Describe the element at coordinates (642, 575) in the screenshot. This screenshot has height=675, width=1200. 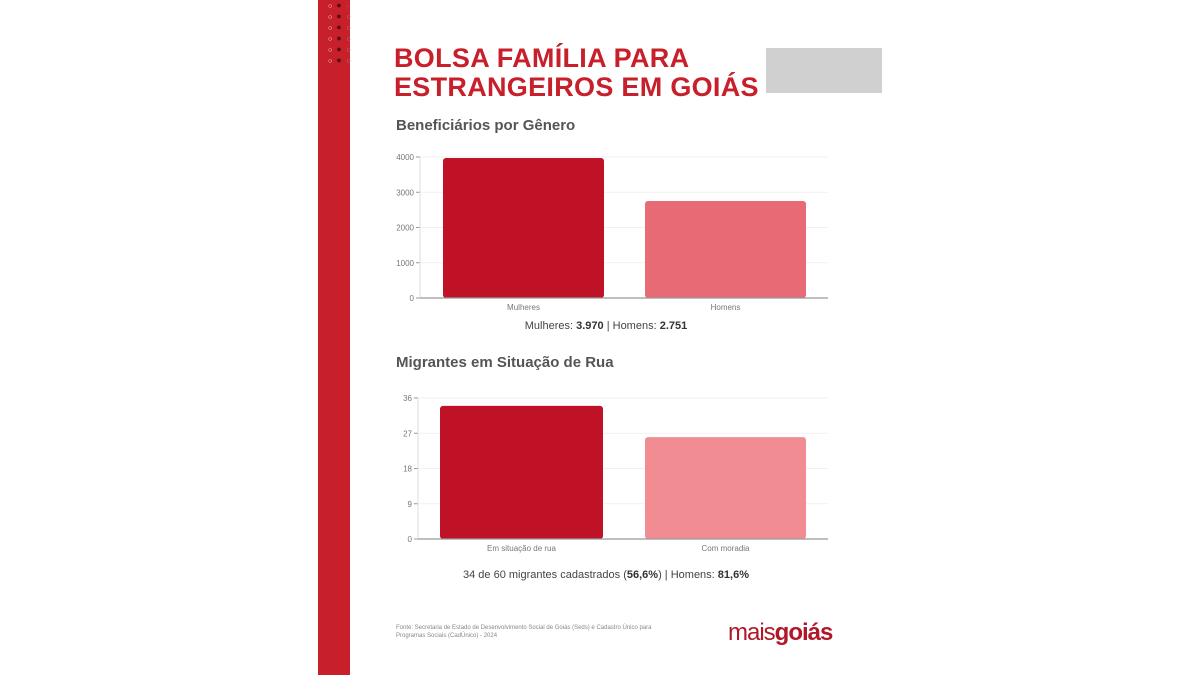
I see `caption-value: 56,6%` at that location.